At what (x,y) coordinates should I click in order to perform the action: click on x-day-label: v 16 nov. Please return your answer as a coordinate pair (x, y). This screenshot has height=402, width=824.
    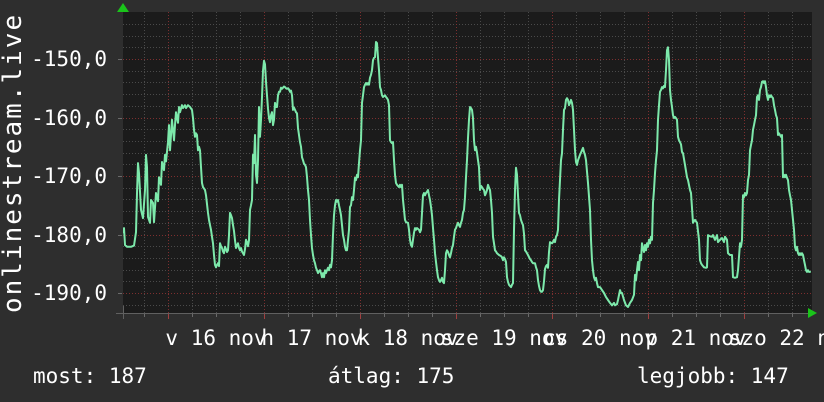
    Looking at the image, I should click on (216, 338).